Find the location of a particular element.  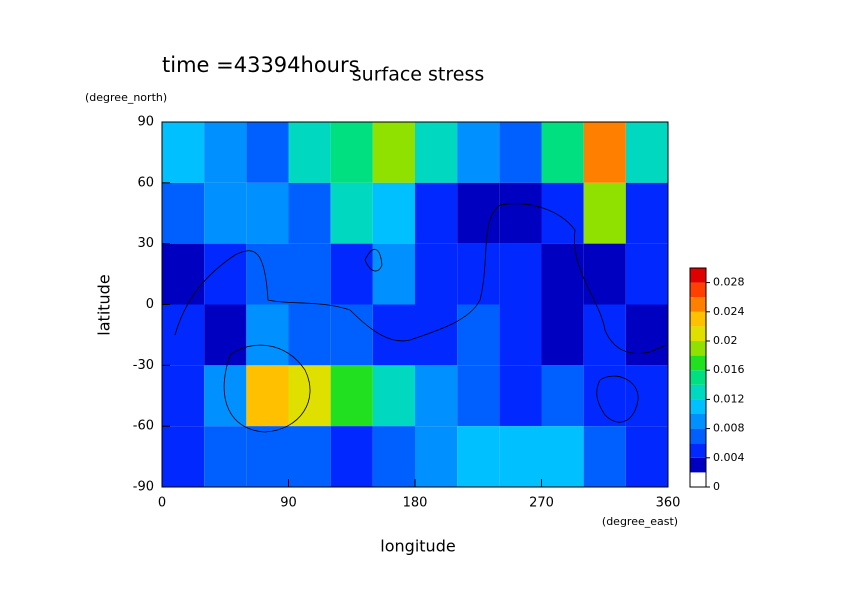

x-axis-title: longitude is located at coordinates (417, 546).